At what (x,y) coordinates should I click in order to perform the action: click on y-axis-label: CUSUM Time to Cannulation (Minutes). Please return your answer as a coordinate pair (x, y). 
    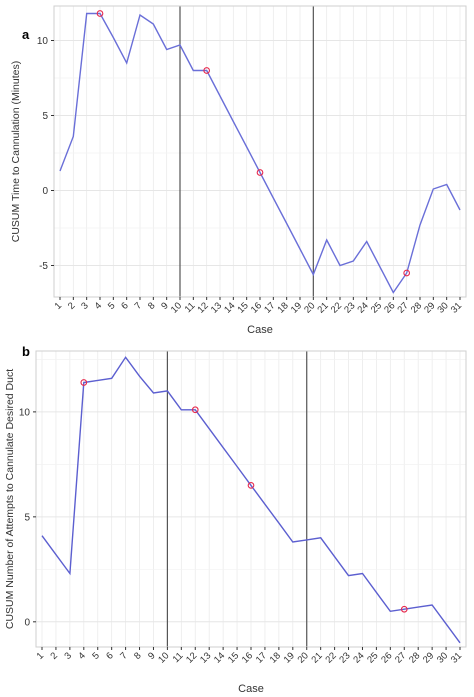
    Looking at the image, I should click on (16, 151).